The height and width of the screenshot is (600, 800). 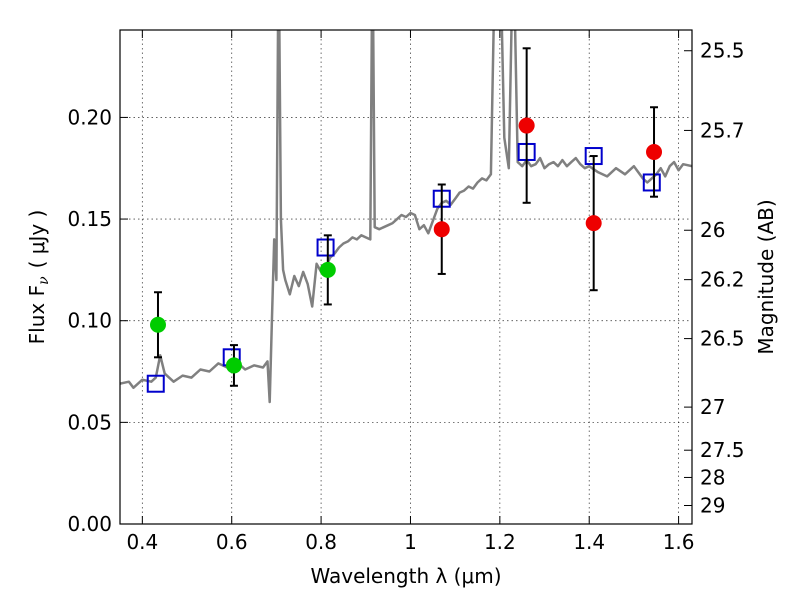 I want to click on mag-tick-label: 28, so click(x=712, y=477).